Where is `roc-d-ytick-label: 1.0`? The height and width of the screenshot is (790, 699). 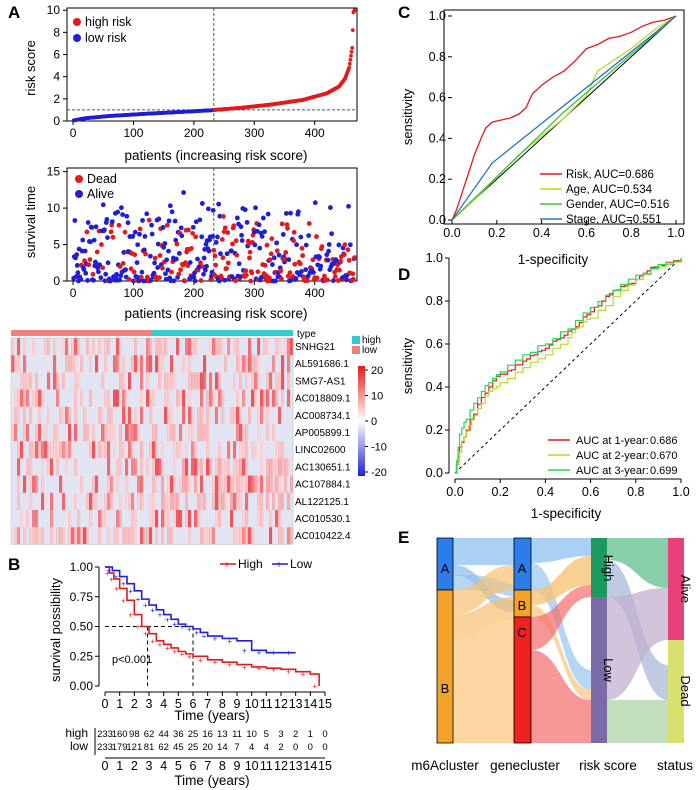 roc-d-ytick-label: 1.0 is located at coordinates (434, 258).